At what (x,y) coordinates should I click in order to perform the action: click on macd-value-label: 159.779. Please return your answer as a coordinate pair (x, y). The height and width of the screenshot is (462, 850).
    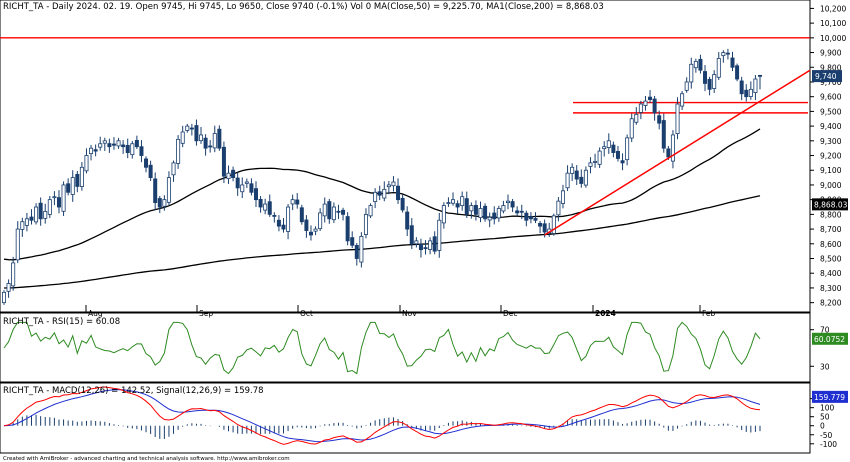
    Looking at the image, I should click on (829, 397).